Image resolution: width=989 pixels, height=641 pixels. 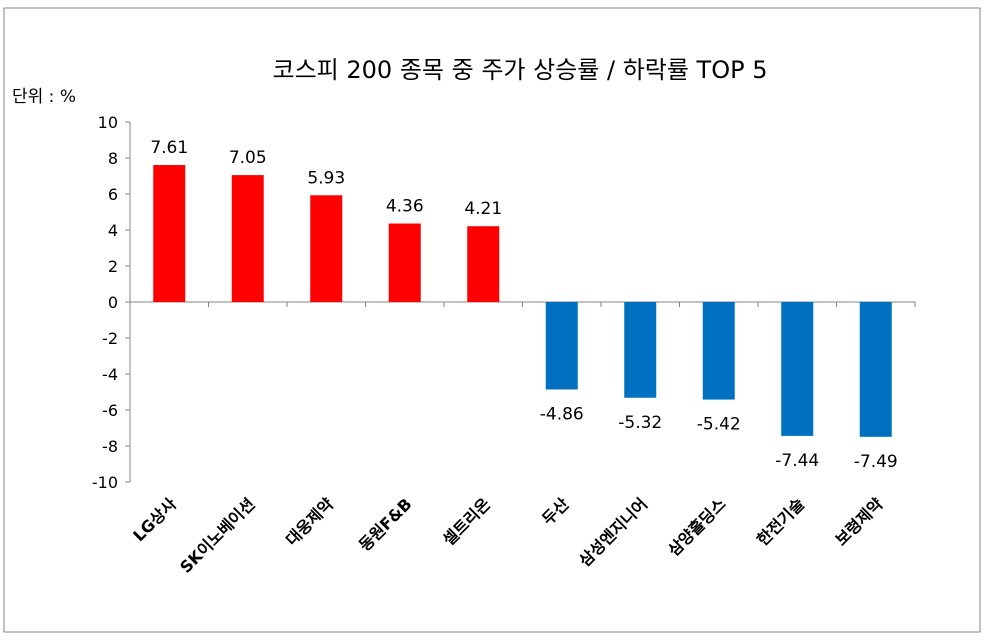 I want to click on y-tick-label: 6, so click(x=113, y=194).